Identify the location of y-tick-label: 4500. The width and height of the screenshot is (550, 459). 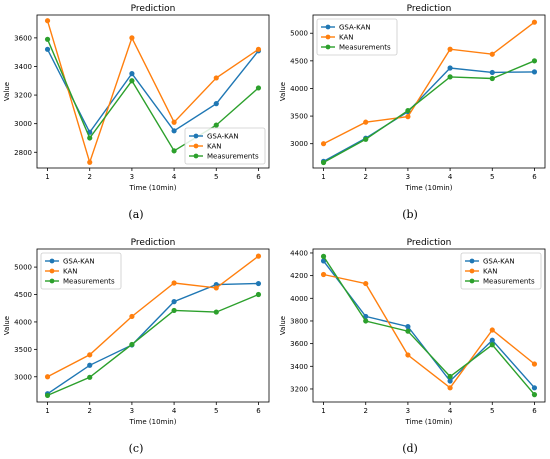
(299, 61).